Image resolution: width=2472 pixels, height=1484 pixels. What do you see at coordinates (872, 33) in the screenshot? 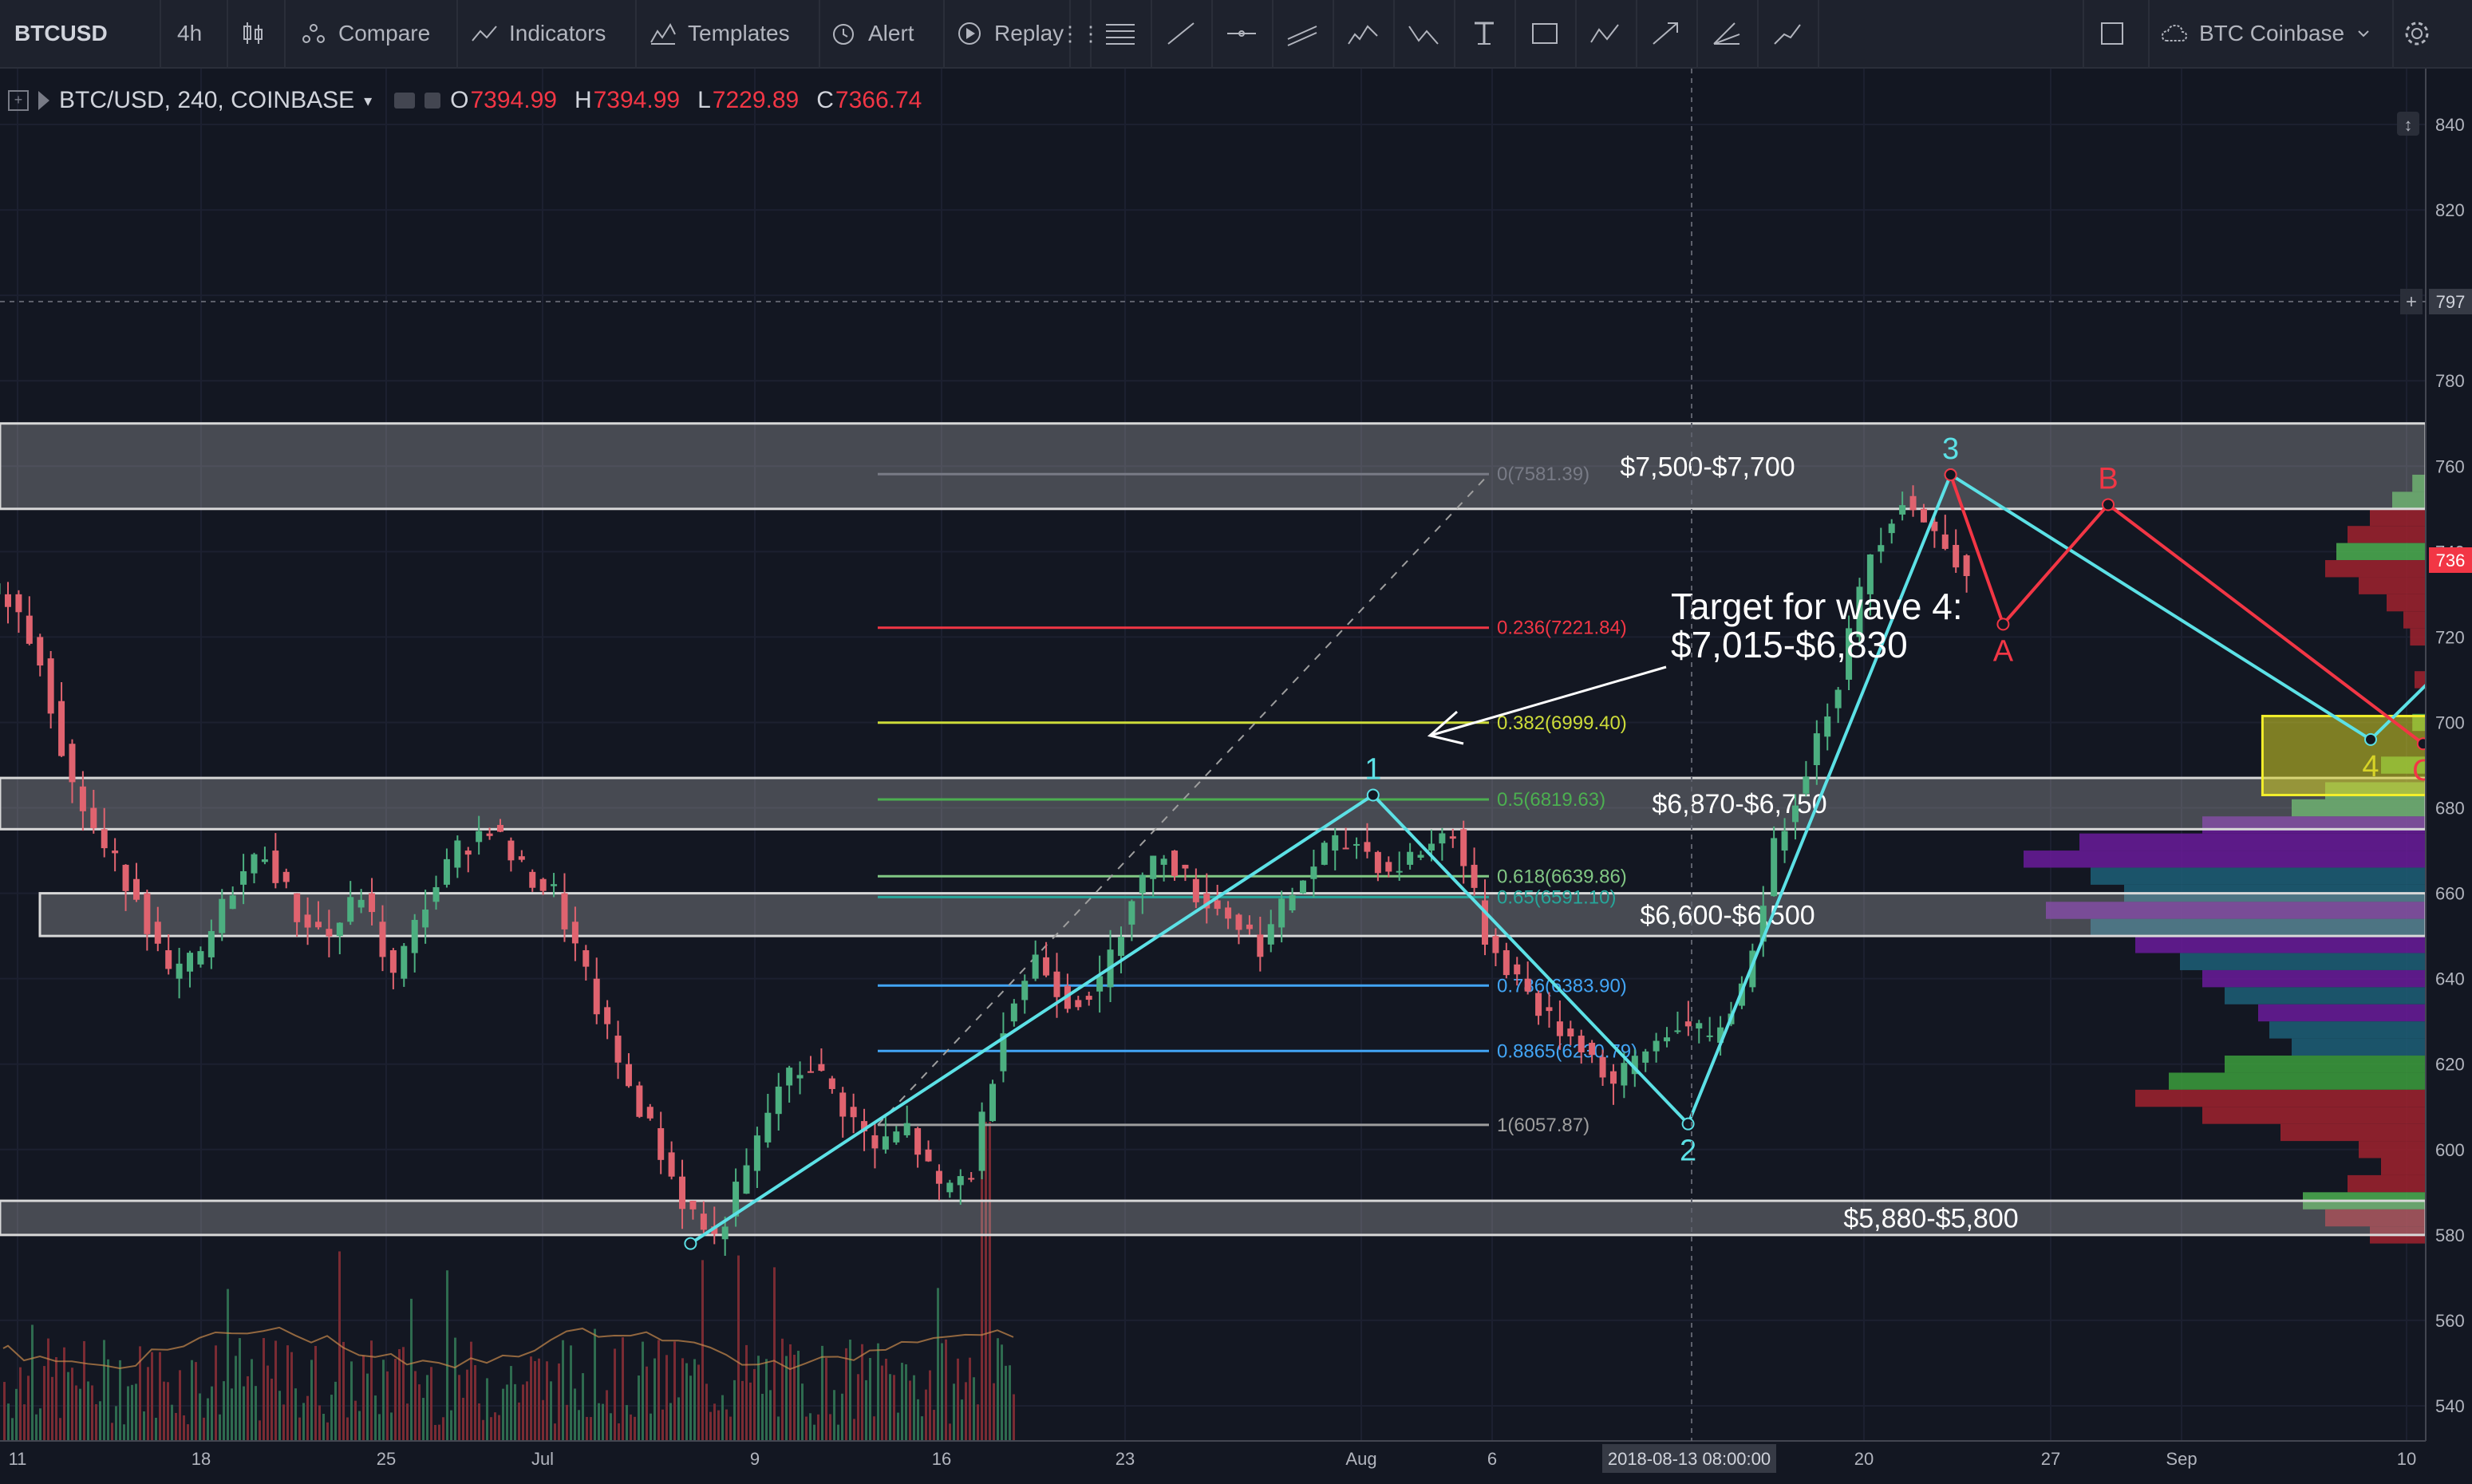
I see `alert-button: Alert` at bounding box center [872, 33].